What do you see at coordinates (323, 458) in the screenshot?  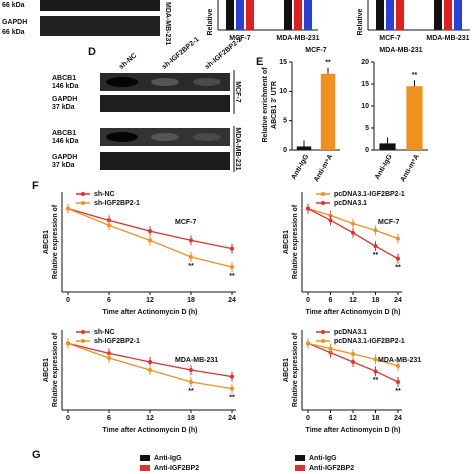 I see `legend-label: Anti-IgG` at bounding box center [323, 458].